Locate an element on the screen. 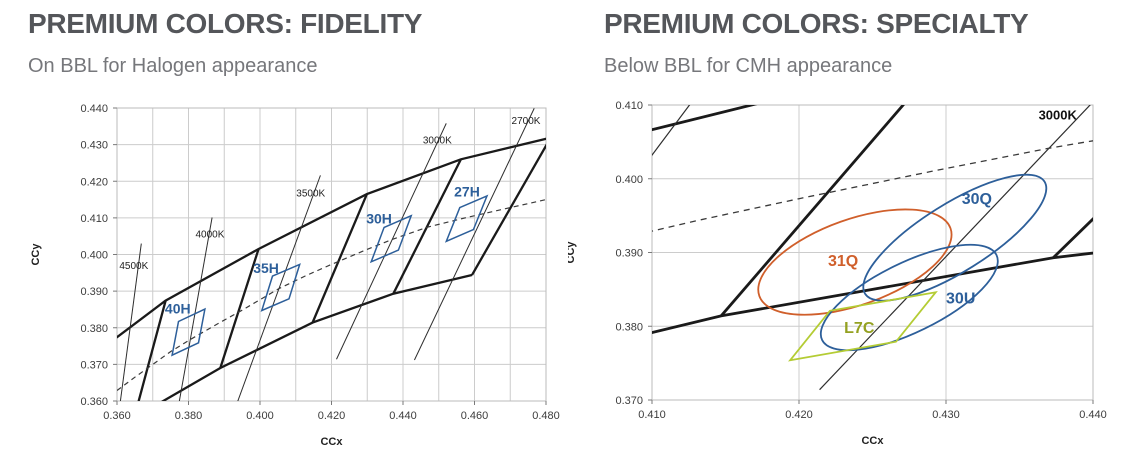 The width and height of the screenshot is (1136, 460). bbl-dashed-line is located at coordinates (872, 186).